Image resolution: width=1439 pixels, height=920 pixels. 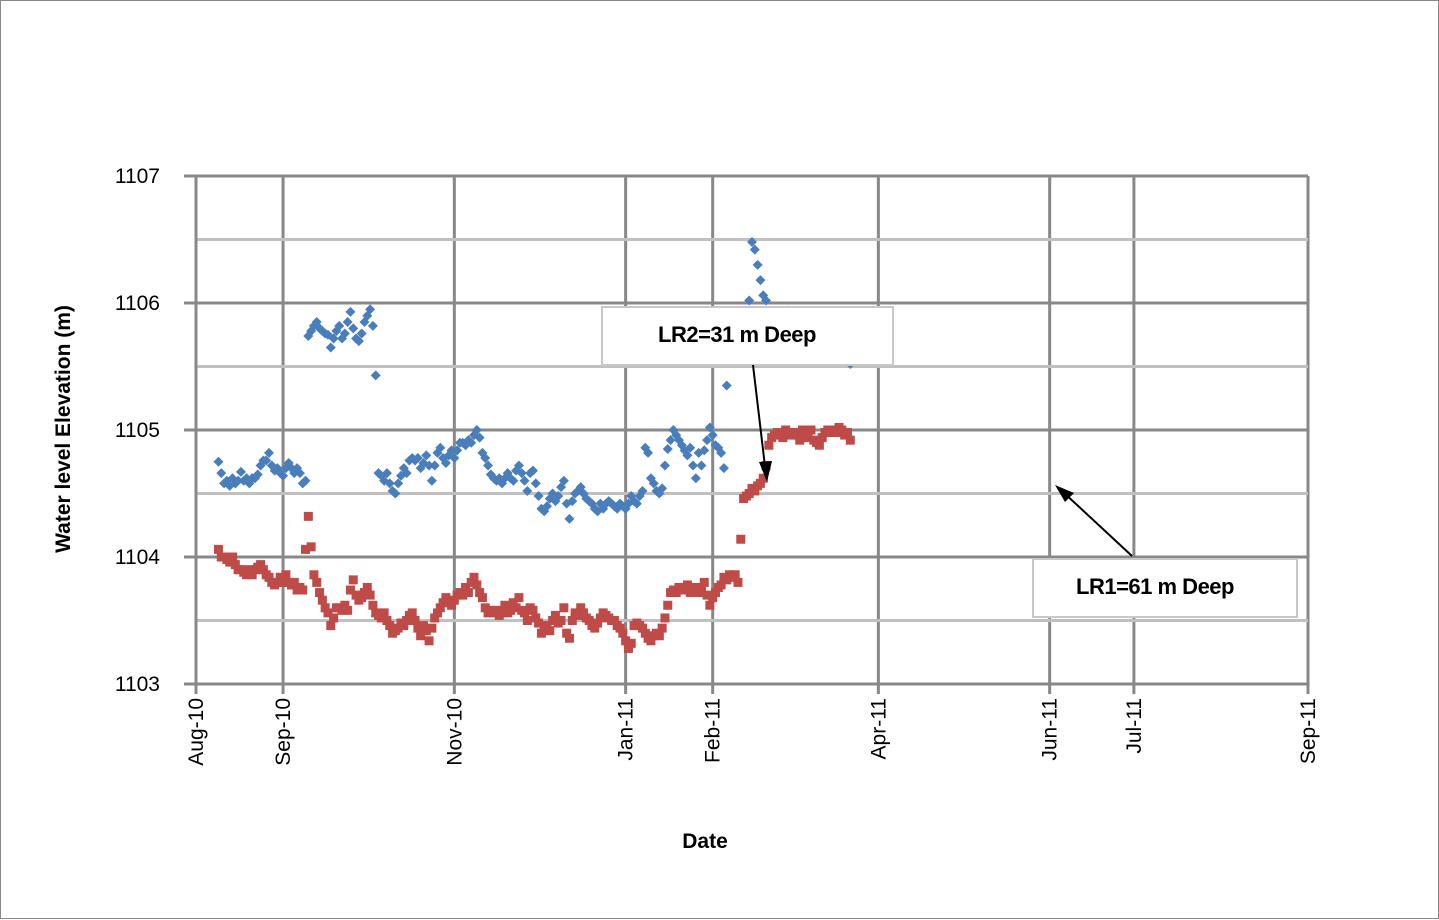 What do you see at coordinates (137, 684) in the screenshot?
I see `y-tick-label: 1103` at bounding box center [137, 684].